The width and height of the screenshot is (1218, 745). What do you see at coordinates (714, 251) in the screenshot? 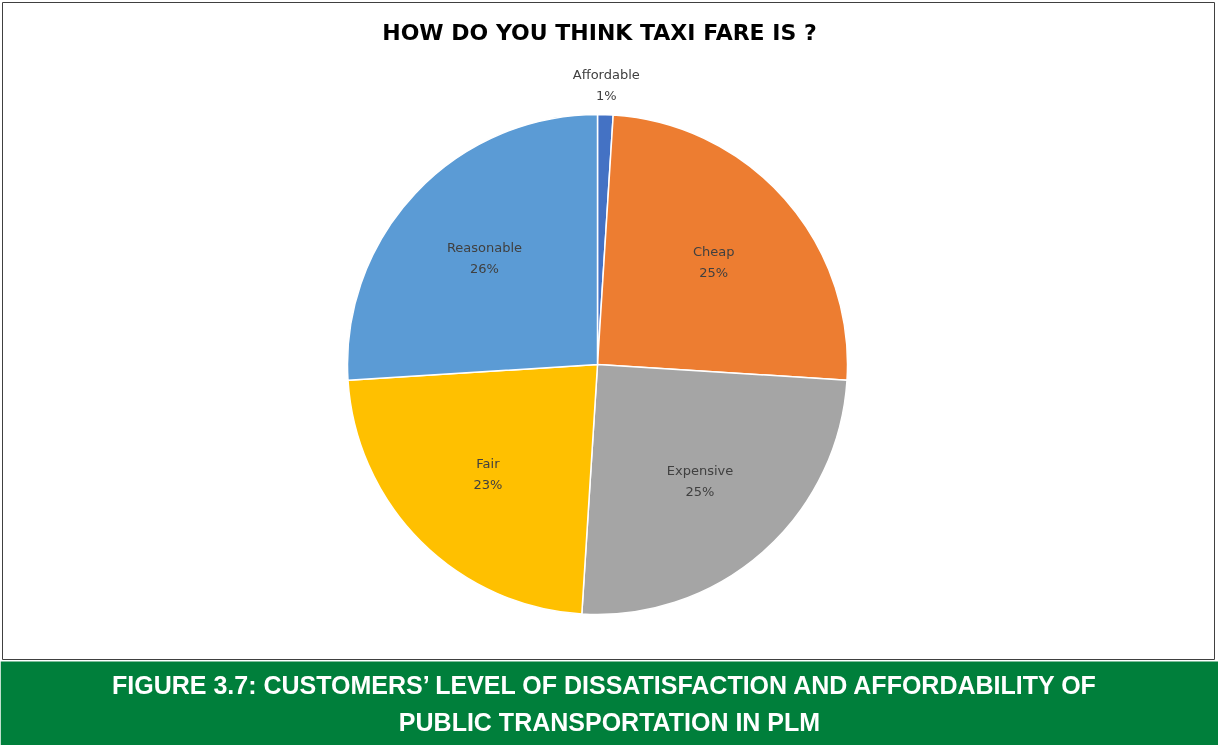
I see `slice-label: Cheap` at bounding box center [714, 251].